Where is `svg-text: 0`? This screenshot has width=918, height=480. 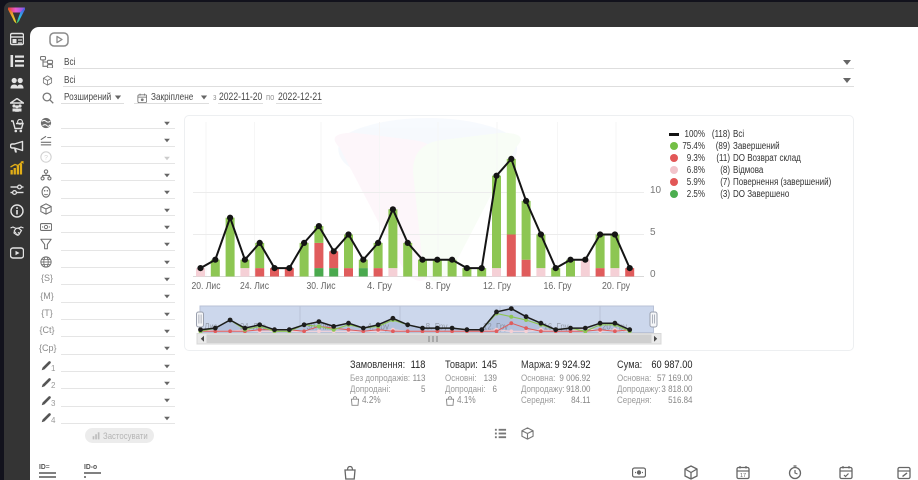 svg-text: 0 is located at coordinates (653, 274).